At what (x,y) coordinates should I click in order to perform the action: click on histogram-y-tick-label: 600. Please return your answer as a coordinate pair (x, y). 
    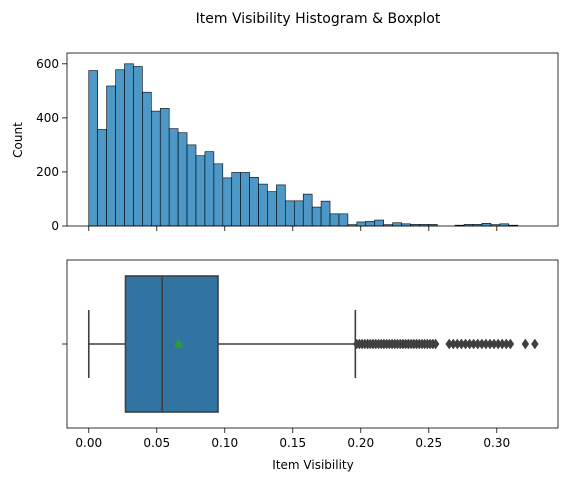
    Looking at the image, I should click on (47, 64).